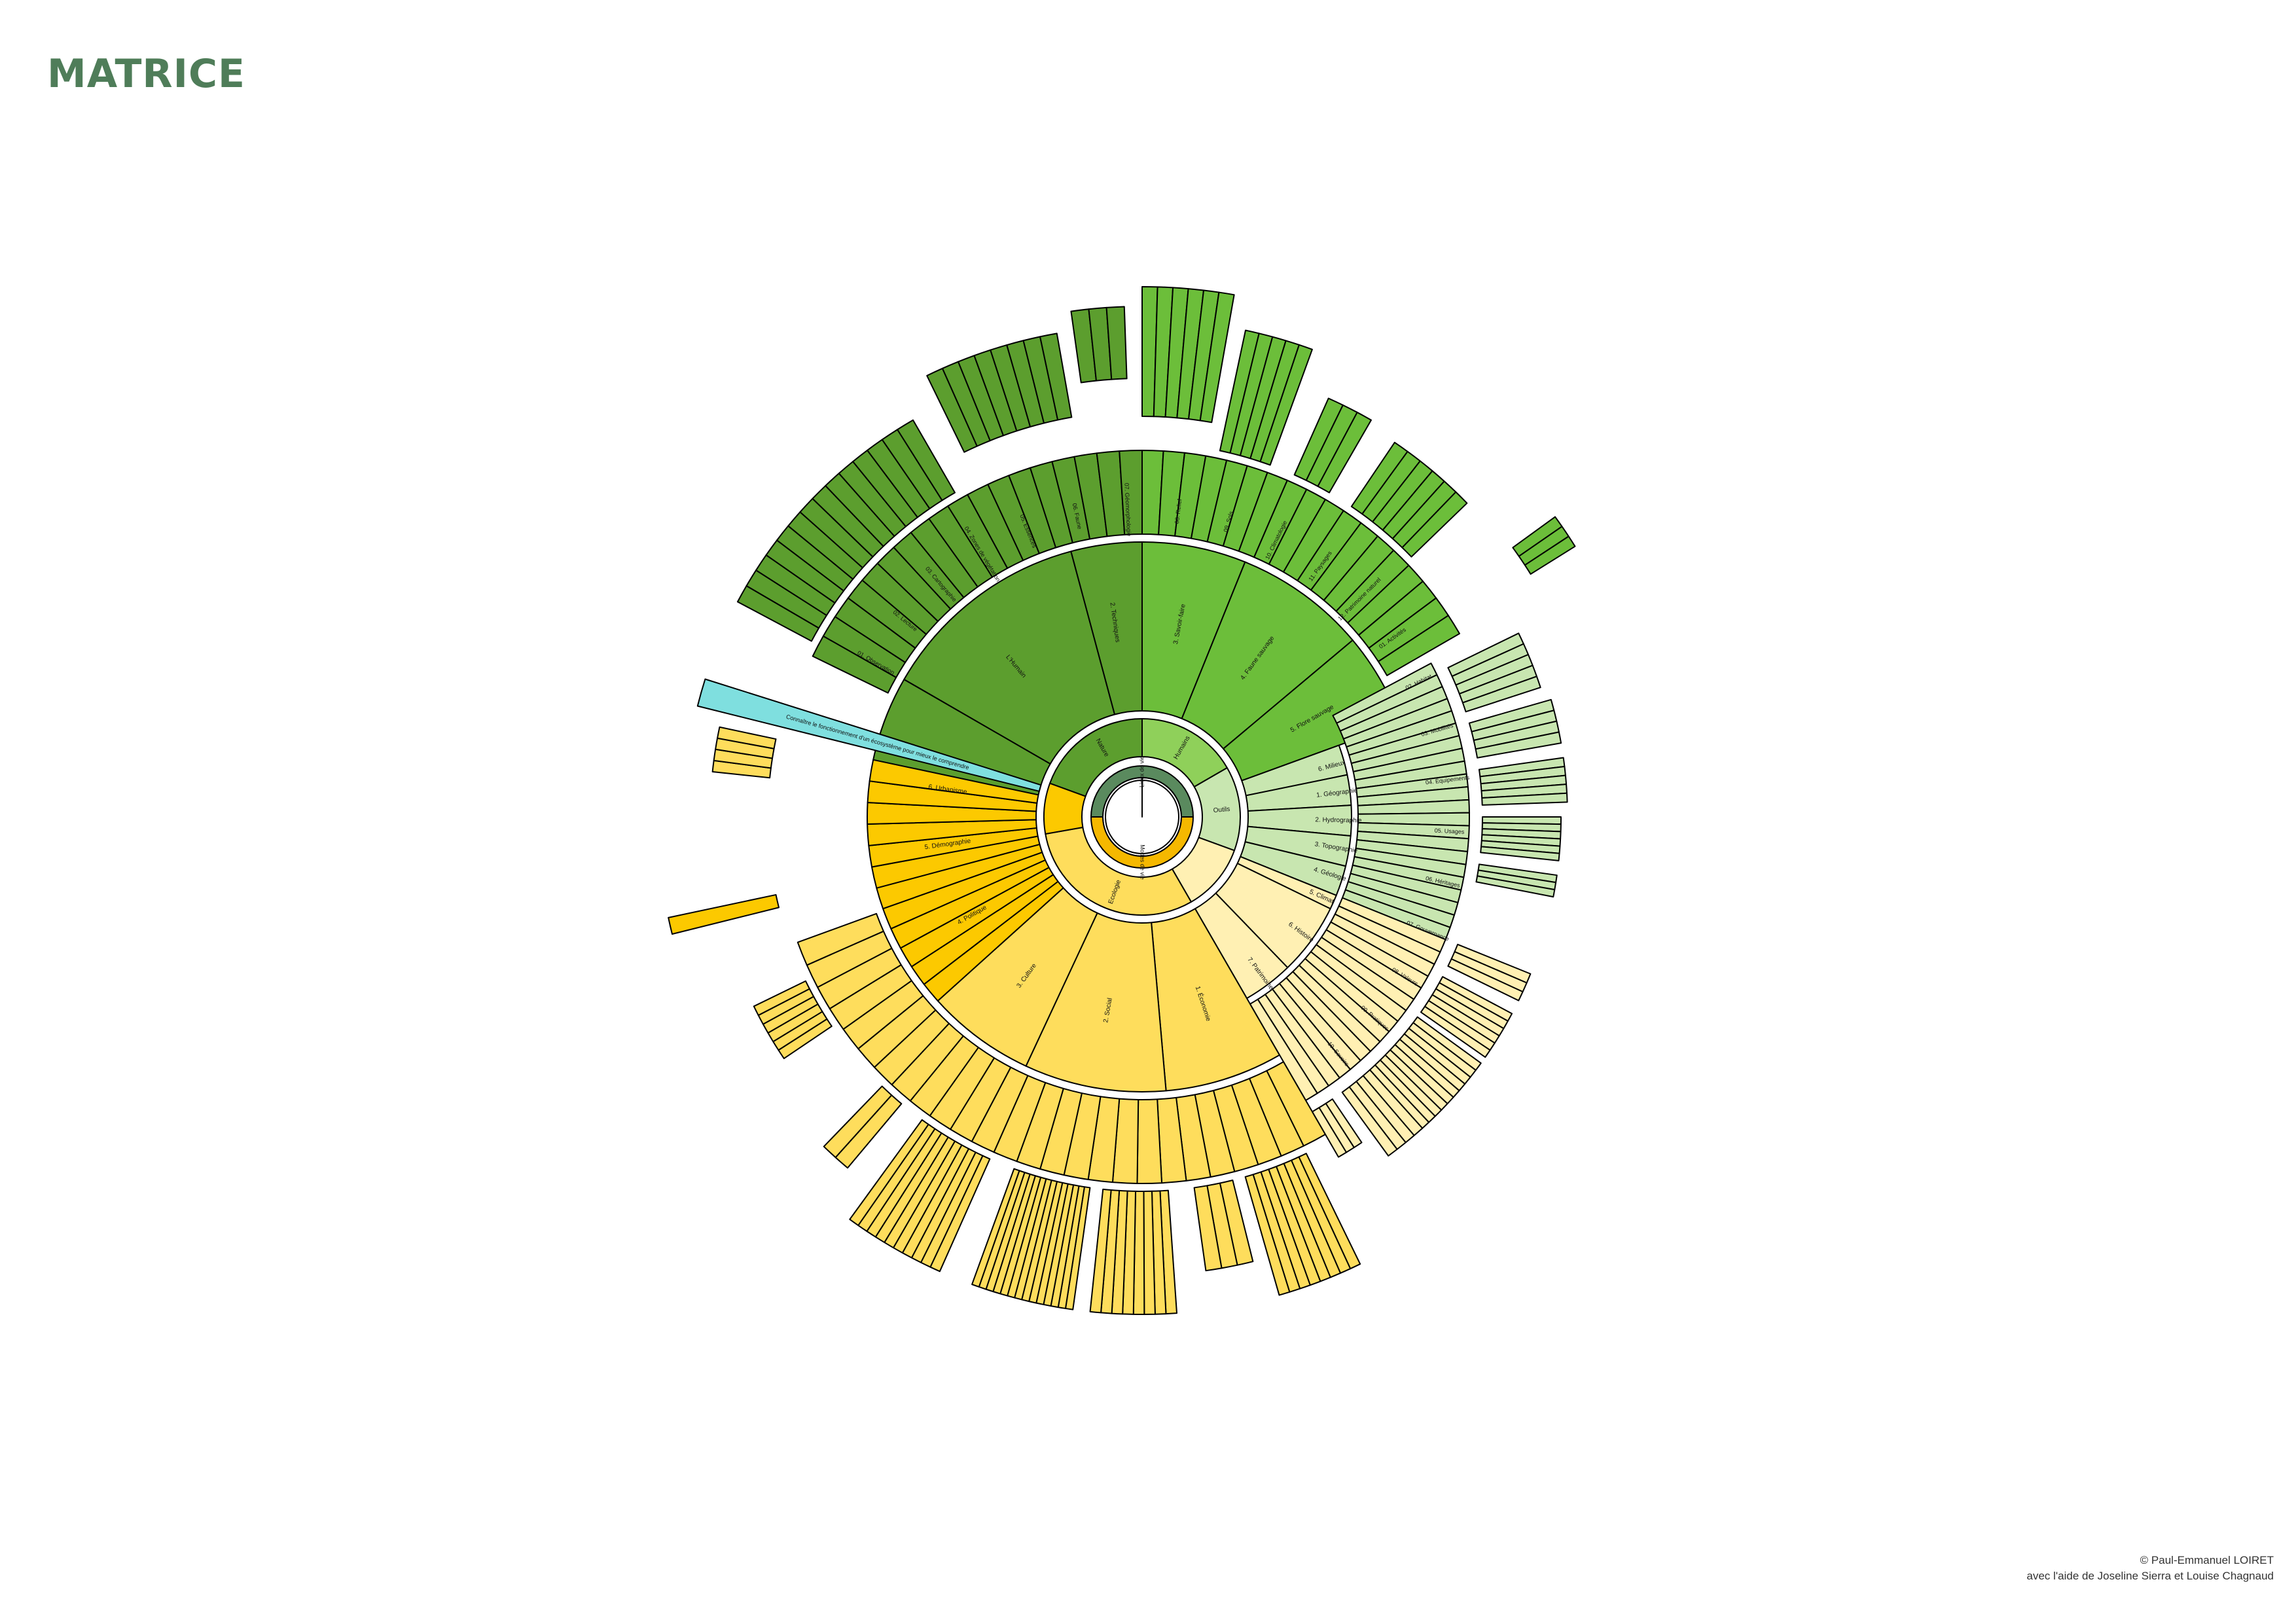  What do you see at coordinates (1127, 510) in the screenshot?
I see `ring3-label-6: 07. Géomorphologie` at bounding box center [1127, 510].